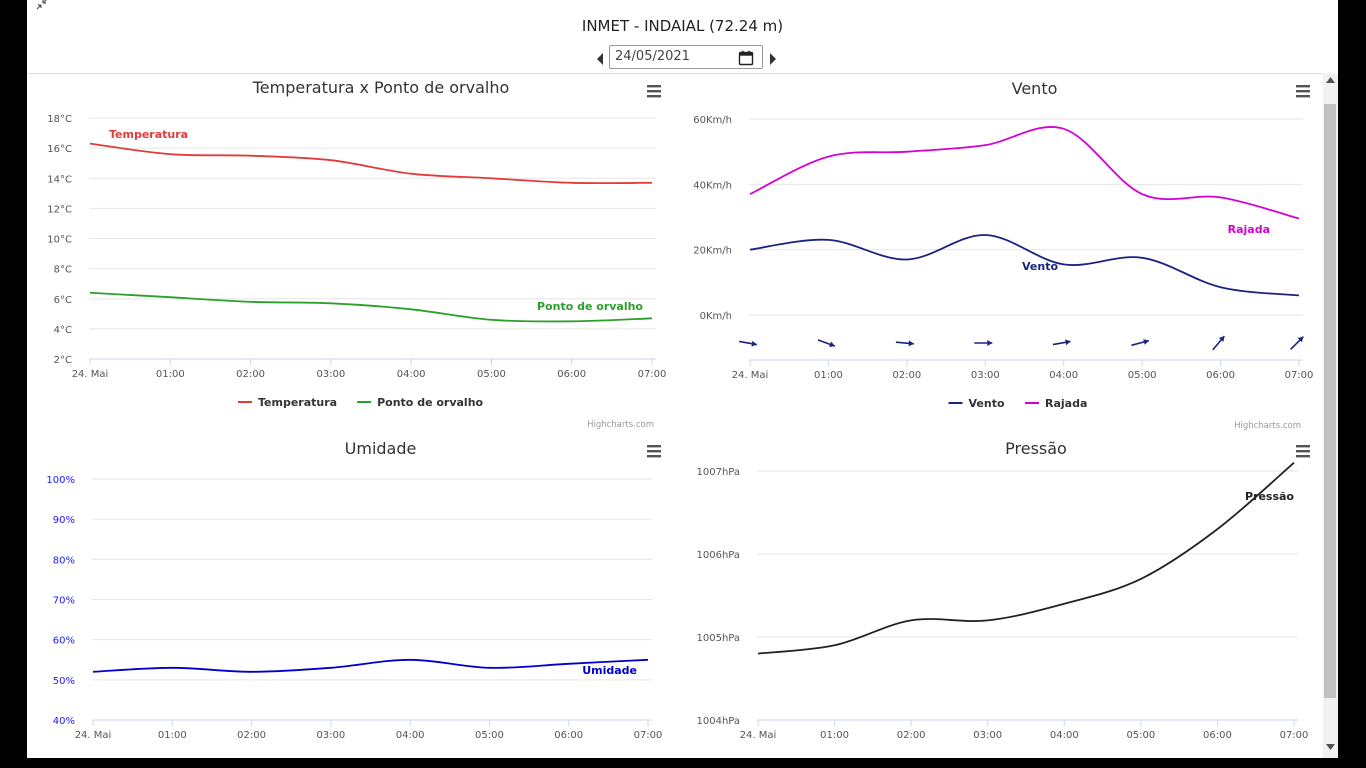 Image resolution: width=1366 pixels, height=768 pixels. What do you see at coordinates (976, 403) in the screenshot?
I see `legend-item: Vento` at bounding box center [976, 403].